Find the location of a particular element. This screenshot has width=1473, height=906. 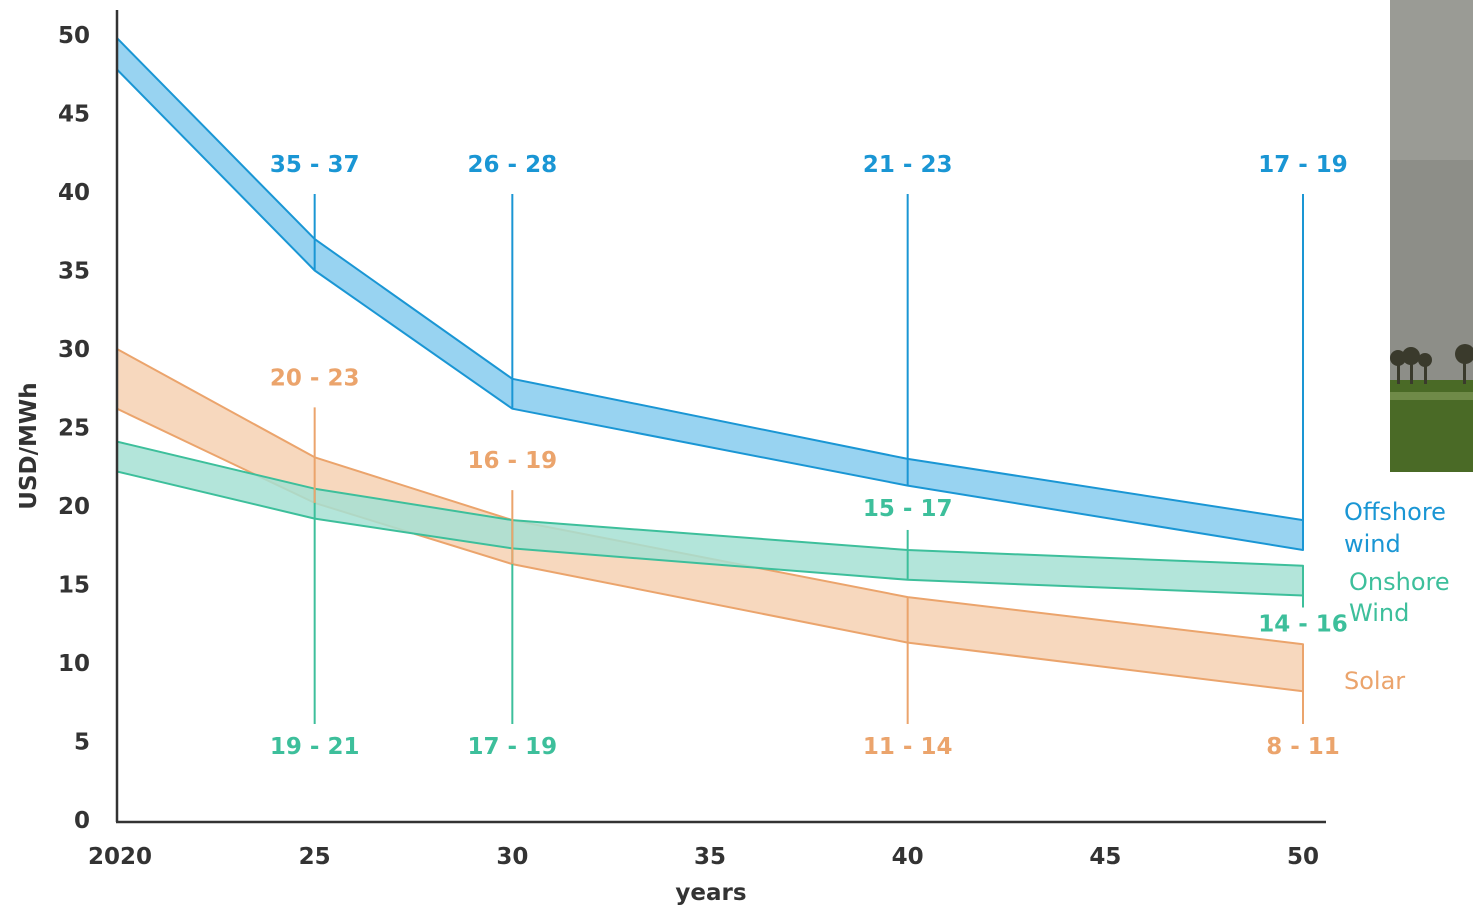

trees-icon is located at coordinates (1431, 364).